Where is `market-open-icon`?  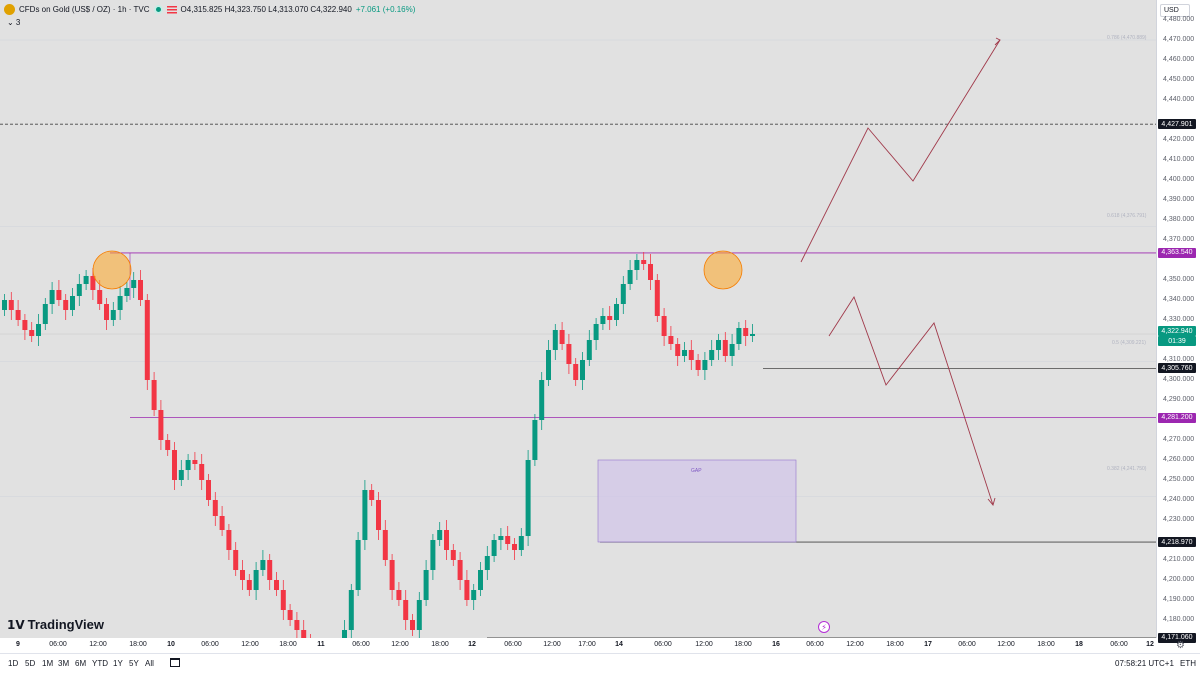 market-open-icon is located at coordinates (158, 9).